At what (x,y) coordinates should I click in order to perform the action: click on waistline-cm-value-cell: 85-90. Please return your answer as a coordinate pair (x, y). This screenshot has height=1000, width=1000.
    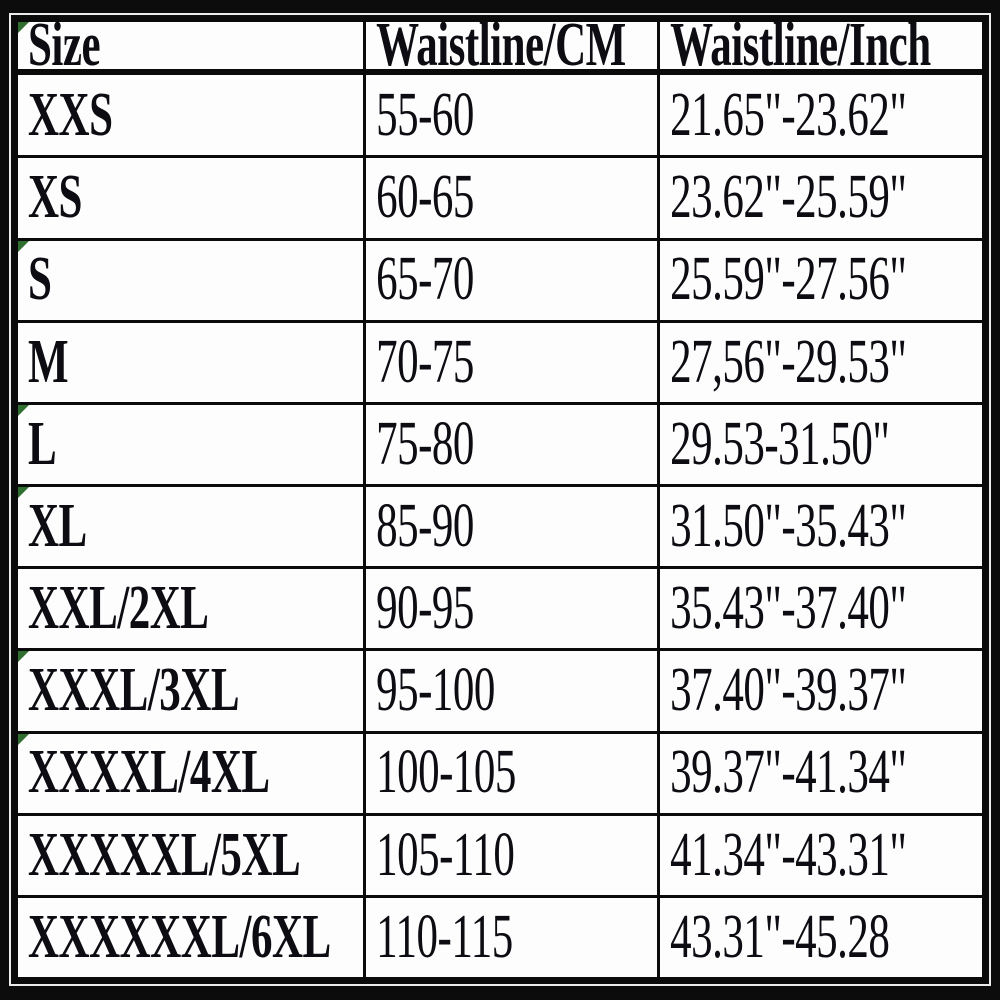
    Looking at the image, I should click on (512, 527).